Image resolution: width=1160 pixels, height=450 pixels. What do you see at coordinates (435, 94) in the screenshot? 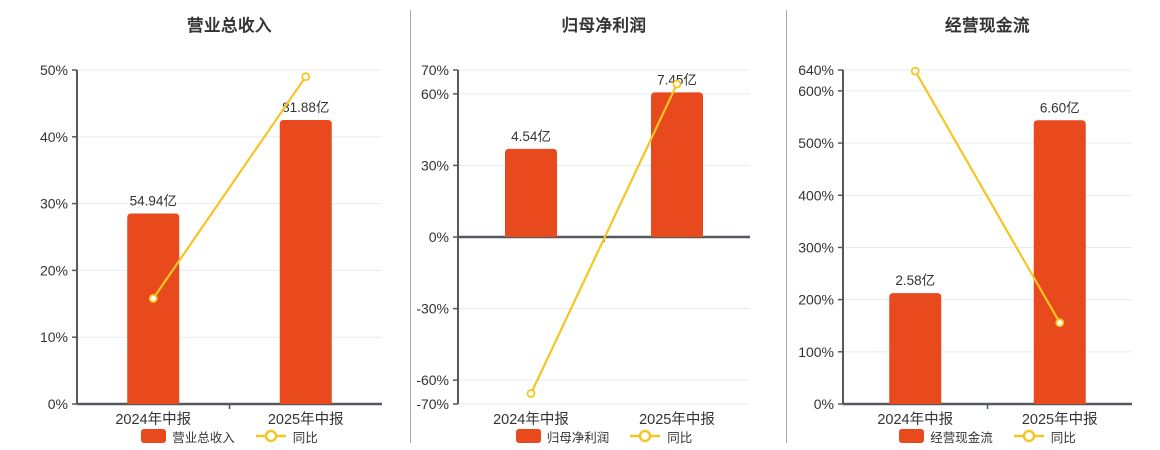
I see `y-tick-label: 60%` at bounding box center [435, 94].